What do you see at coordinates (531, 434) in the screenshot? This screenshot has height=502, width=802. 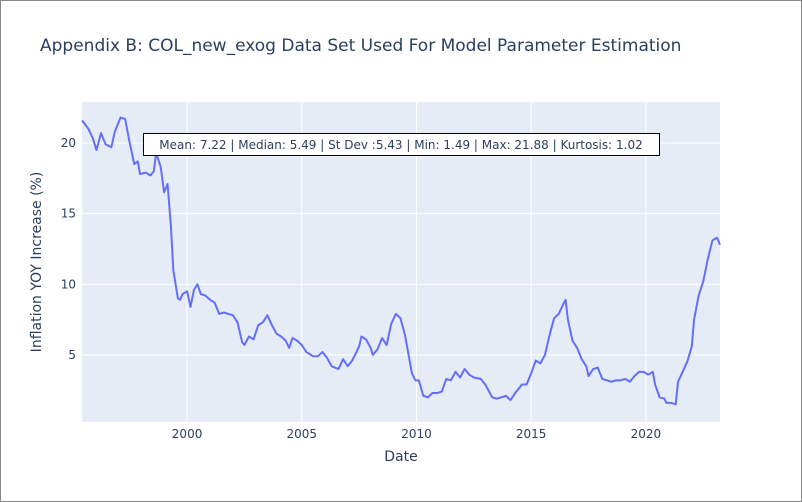 I see `x-tick-label: 2015` at bounding box center [531, 434].